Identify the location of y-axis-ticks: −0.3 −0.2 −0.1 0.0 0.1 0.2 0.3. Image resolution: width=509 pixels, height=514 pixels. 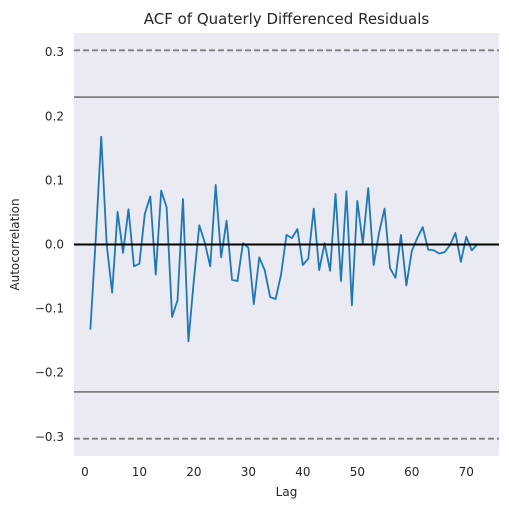
(49, 244).